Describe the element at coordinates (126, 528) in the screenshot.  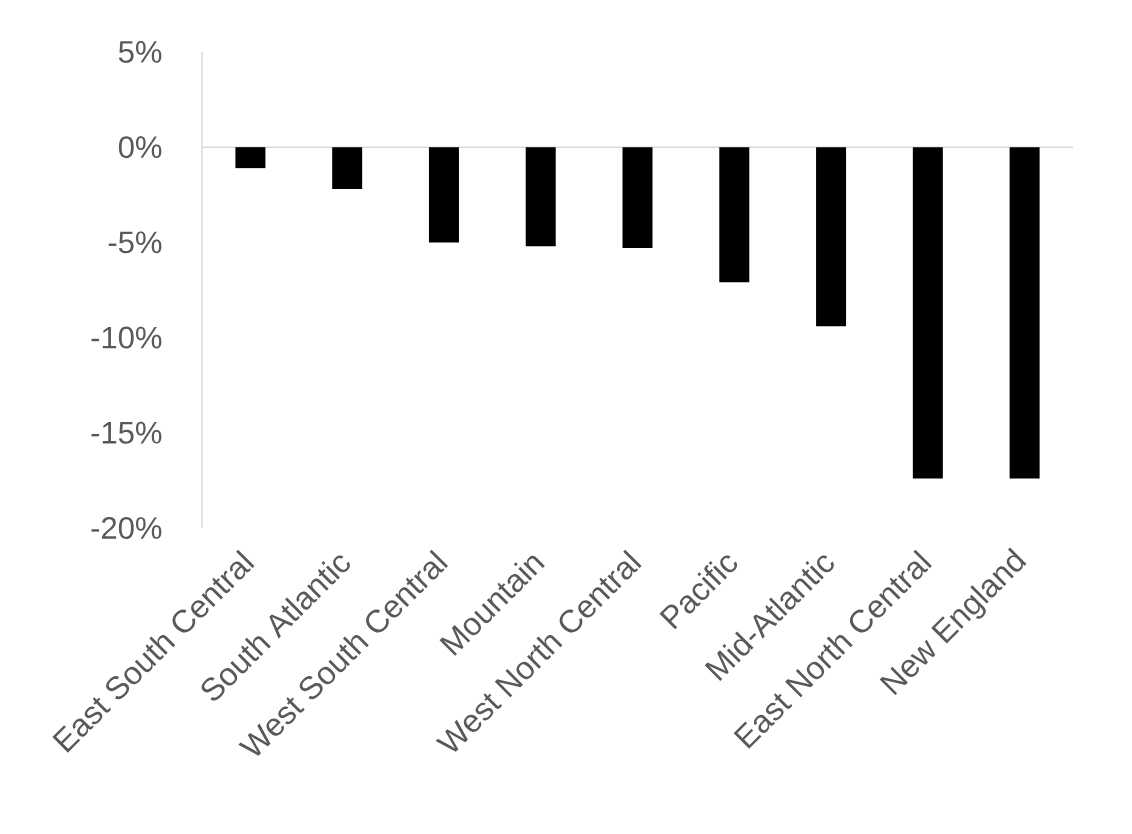
I see `y-tick-label: -20%` at that location.